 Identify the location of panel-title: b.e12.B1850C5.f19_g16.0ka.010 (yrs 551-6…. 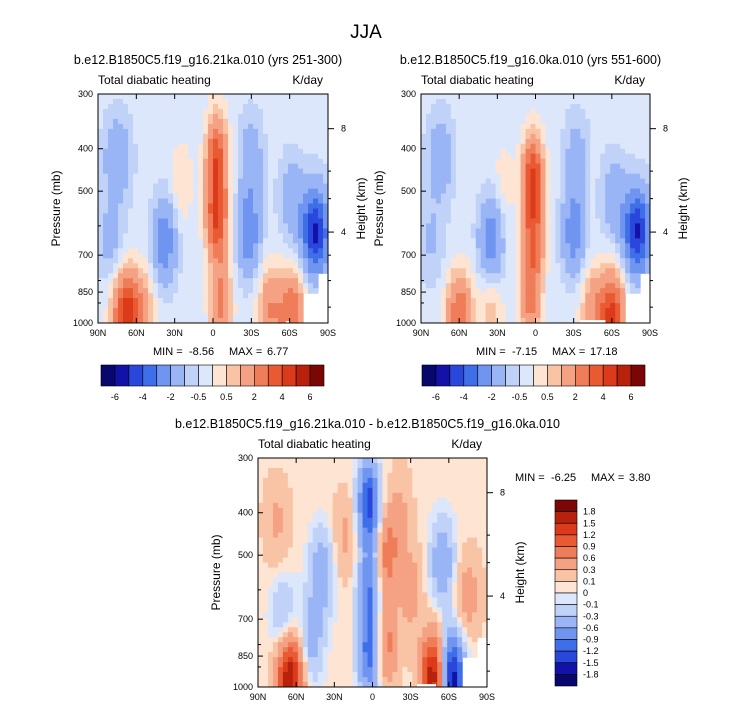
(530, 60).